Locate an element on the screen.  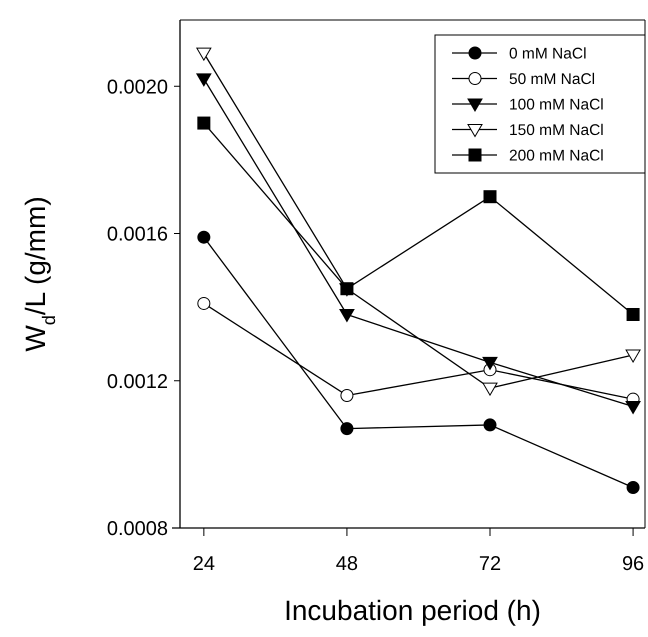
y-tick-label: 0.0008 is located at coordinates (137, 529).